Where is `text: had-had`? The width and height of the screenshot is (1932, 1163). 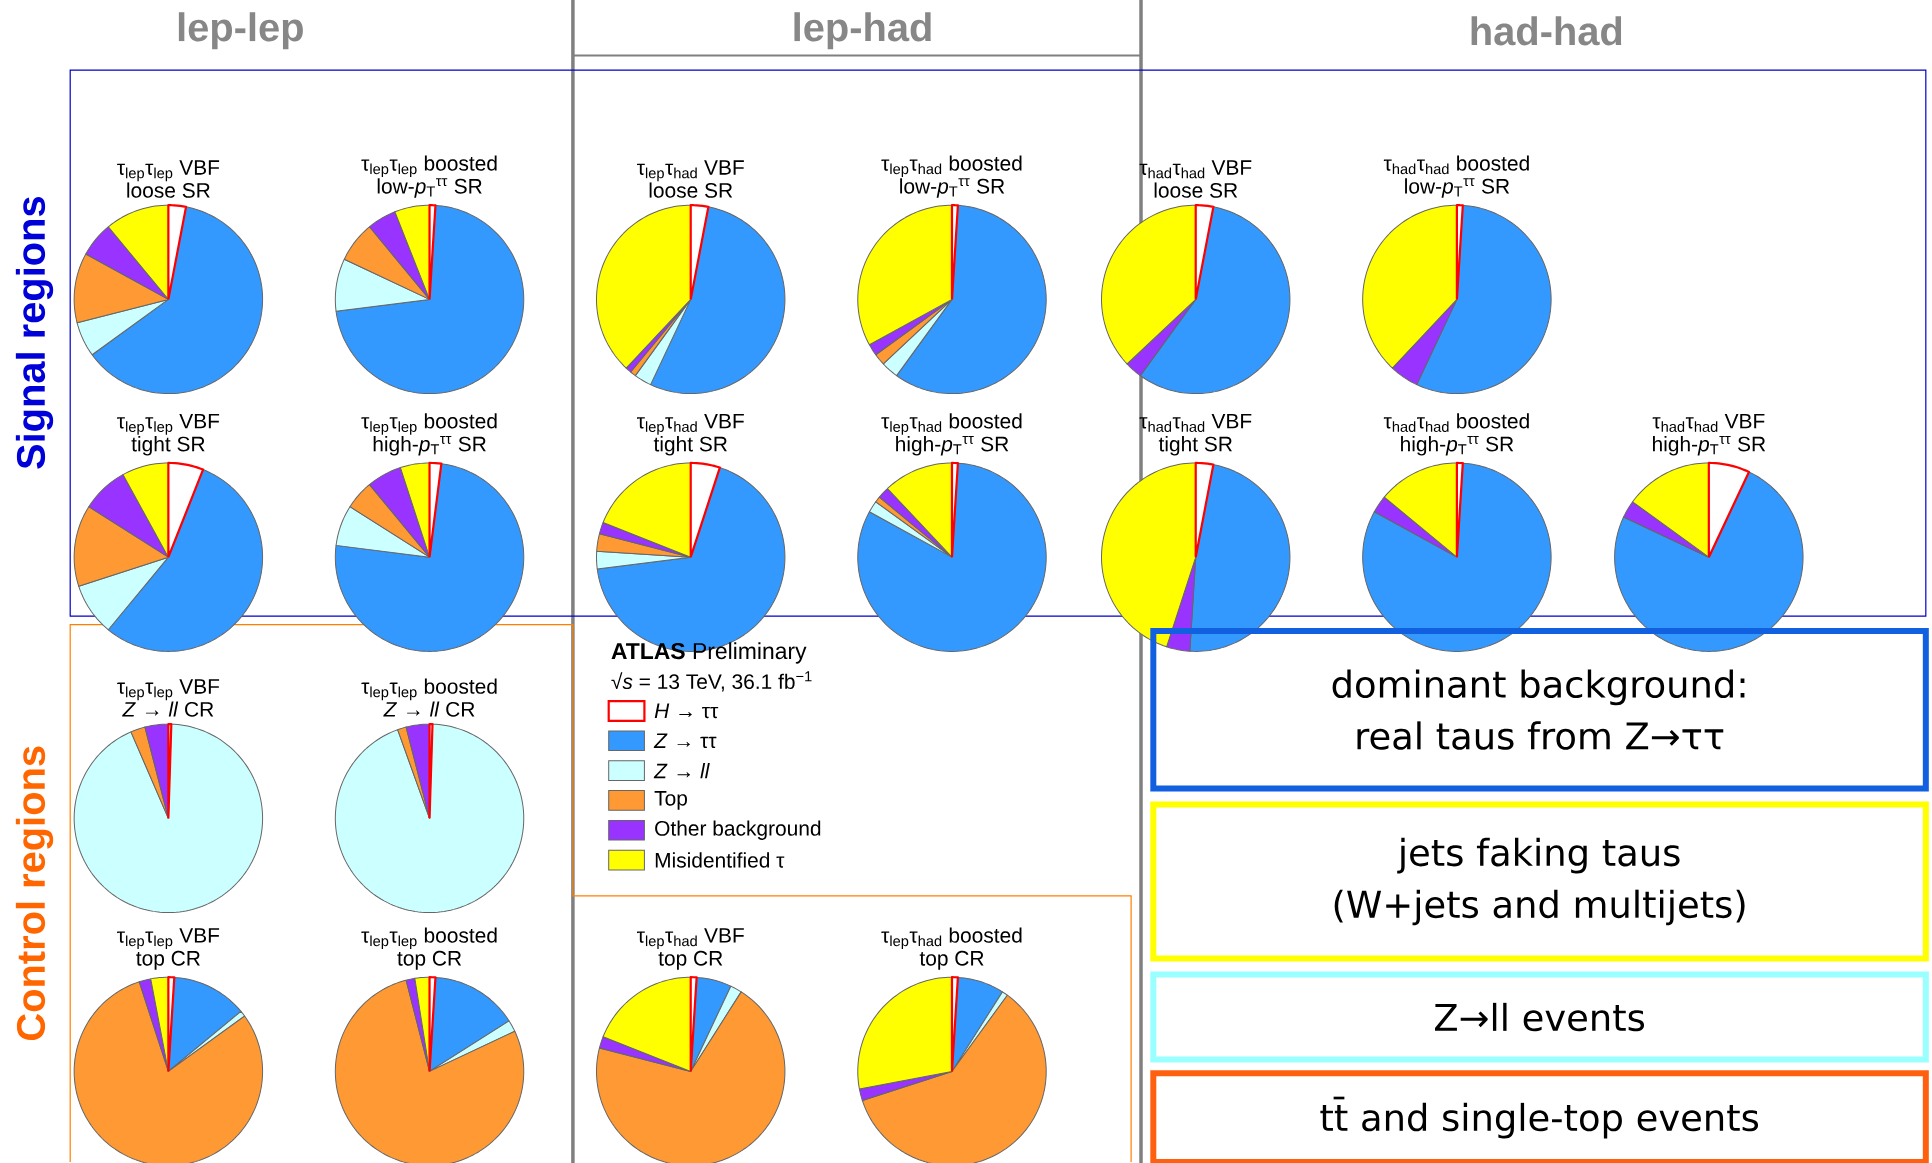
text: had-had is located at coordinates (1546, 31).